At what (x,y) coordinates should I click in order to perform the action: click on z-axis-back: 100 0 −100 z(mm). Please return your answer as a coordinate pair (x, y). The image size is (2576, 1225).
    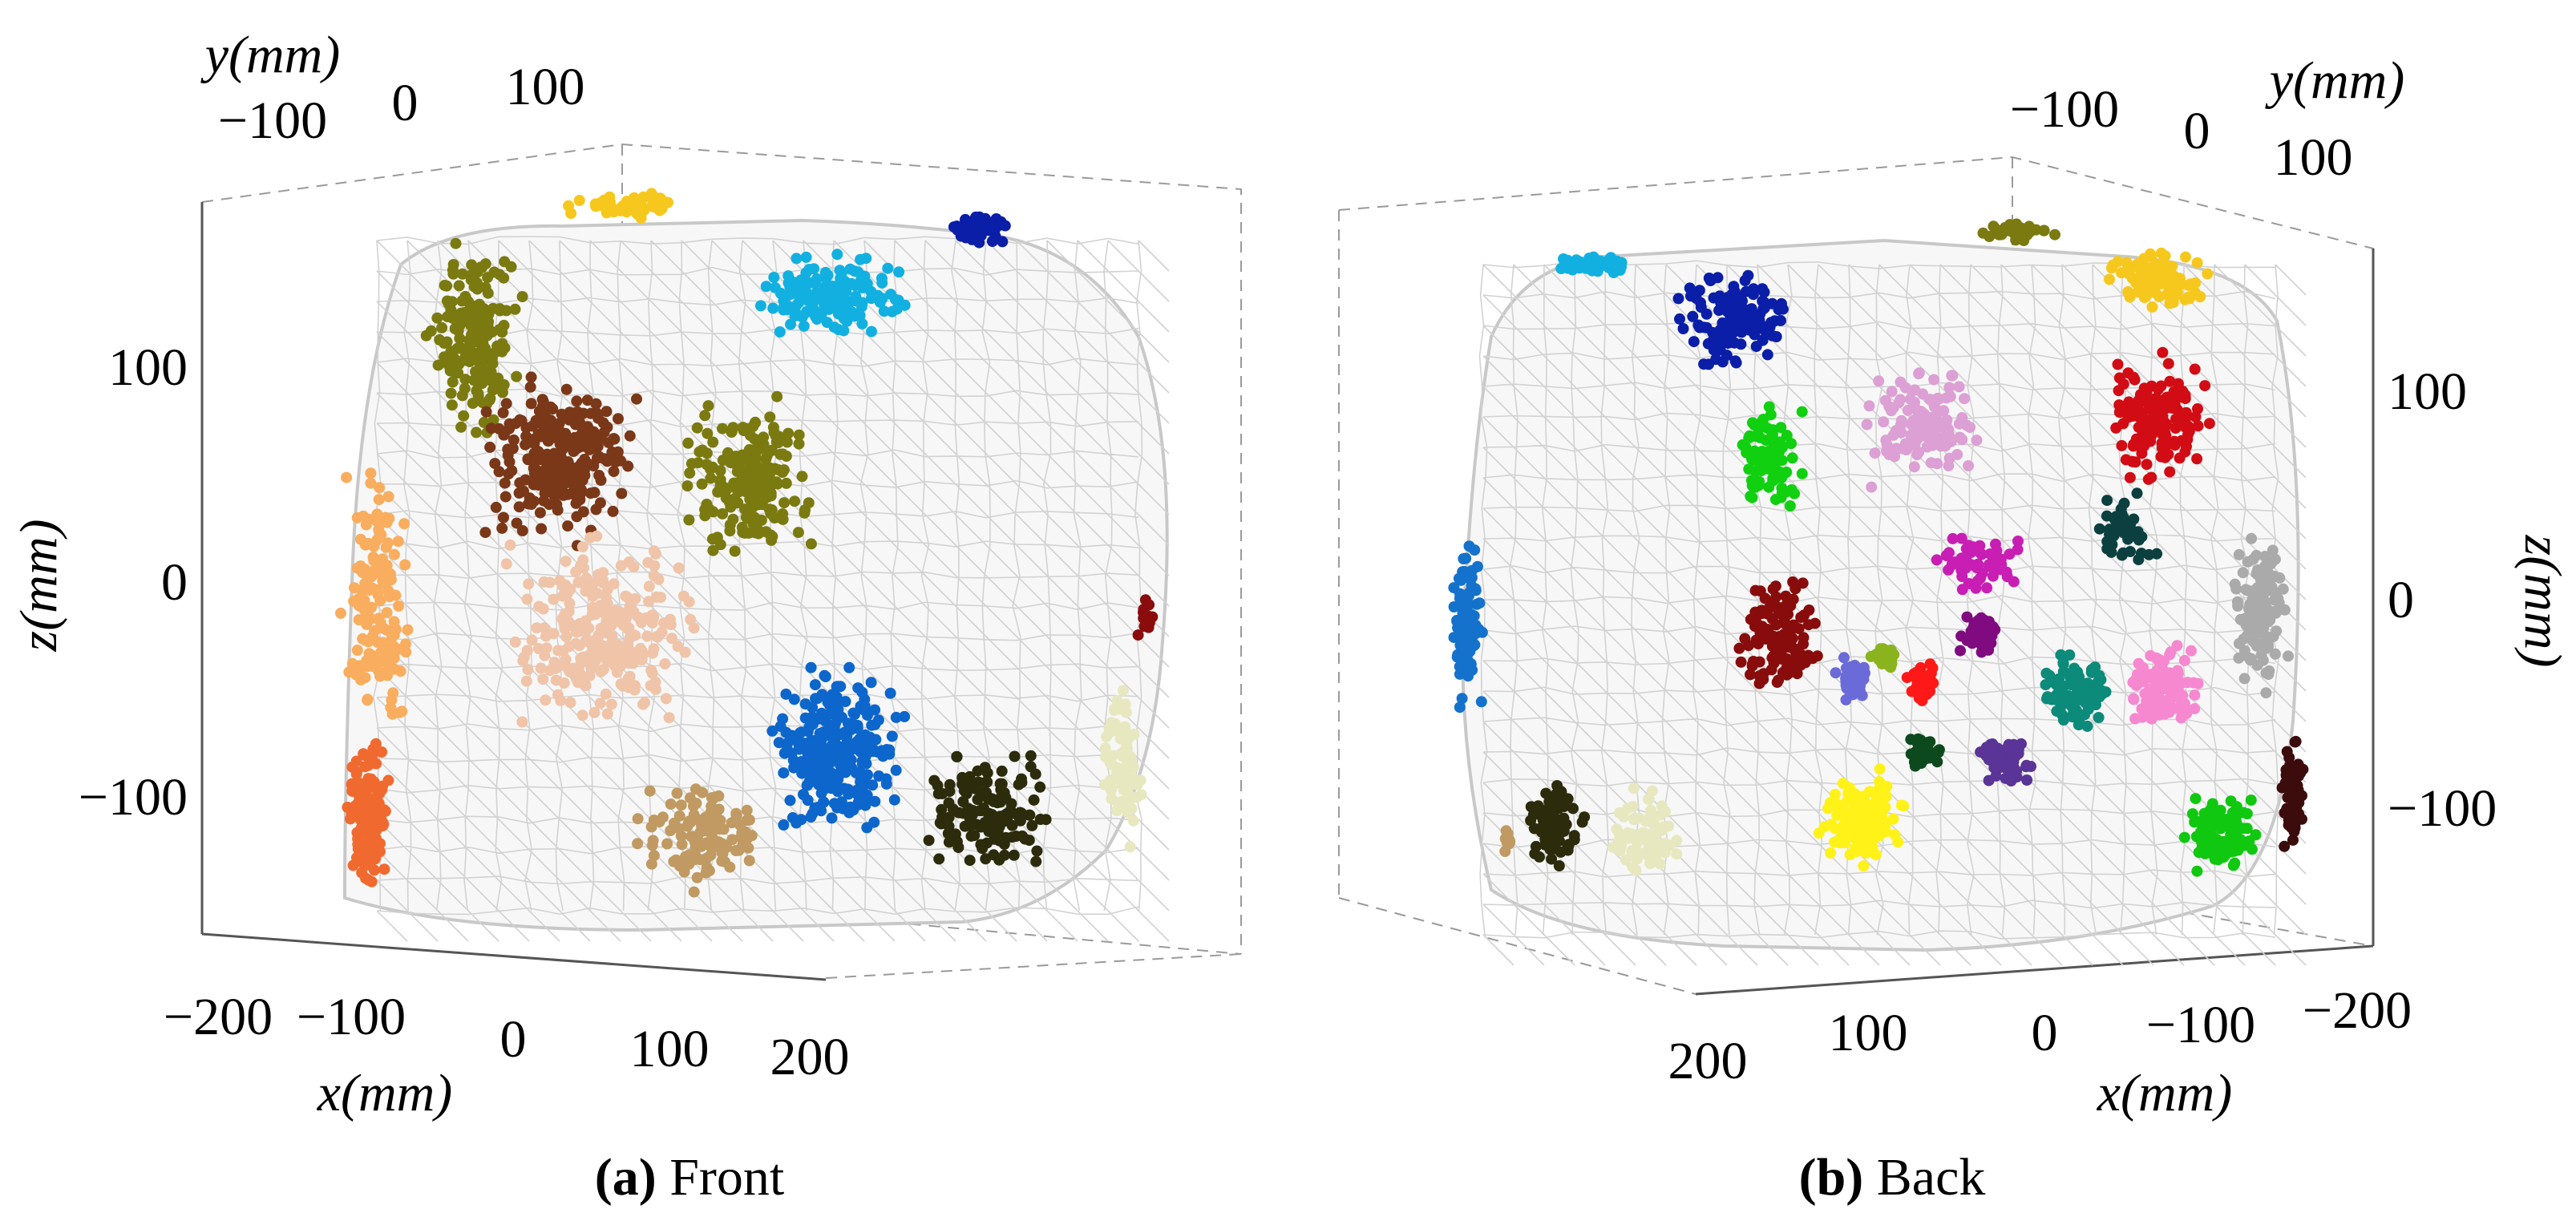
    Looking at the image, I should click on (2480, 600).